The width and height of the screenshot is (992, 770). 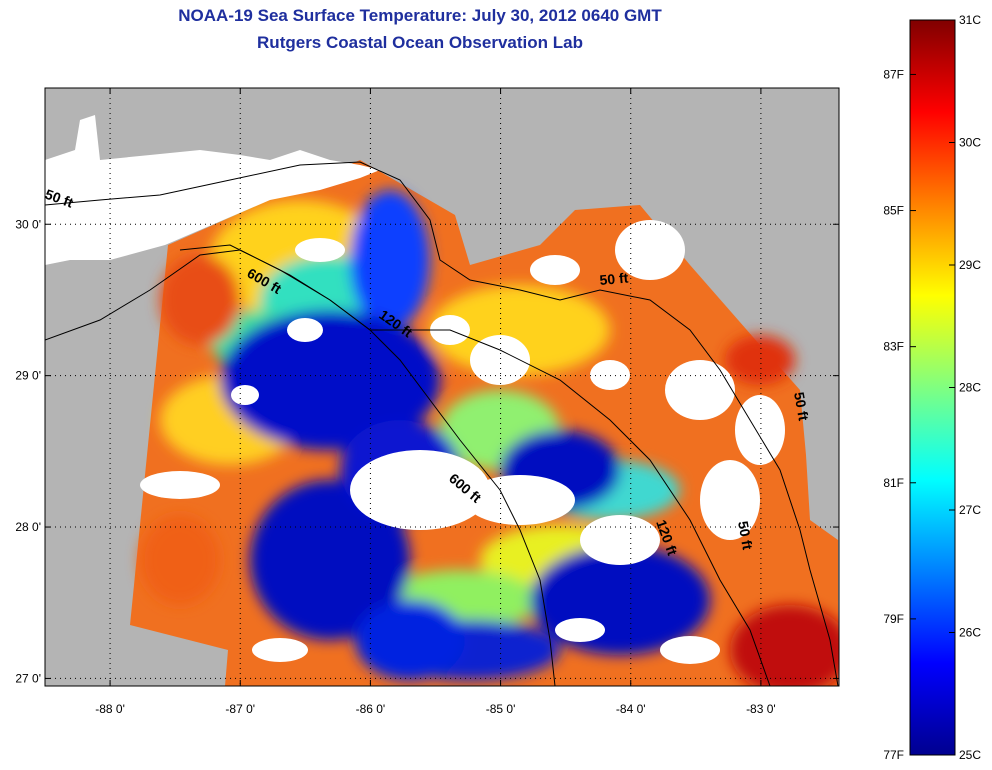 What do you see at coordinates (28, 527) in the screenshot?
I see `lat-tick-label: 28 0'` at bounding box center [28, 527].